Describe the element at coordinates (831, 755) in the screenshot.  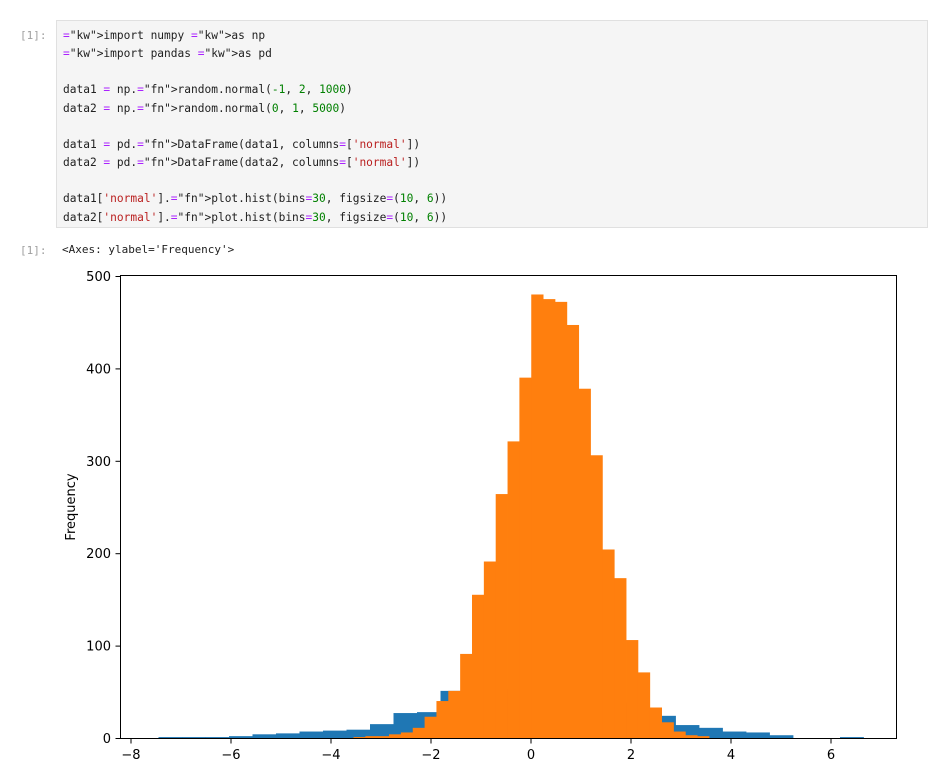
I see `x-tick-label: 6` at that location.